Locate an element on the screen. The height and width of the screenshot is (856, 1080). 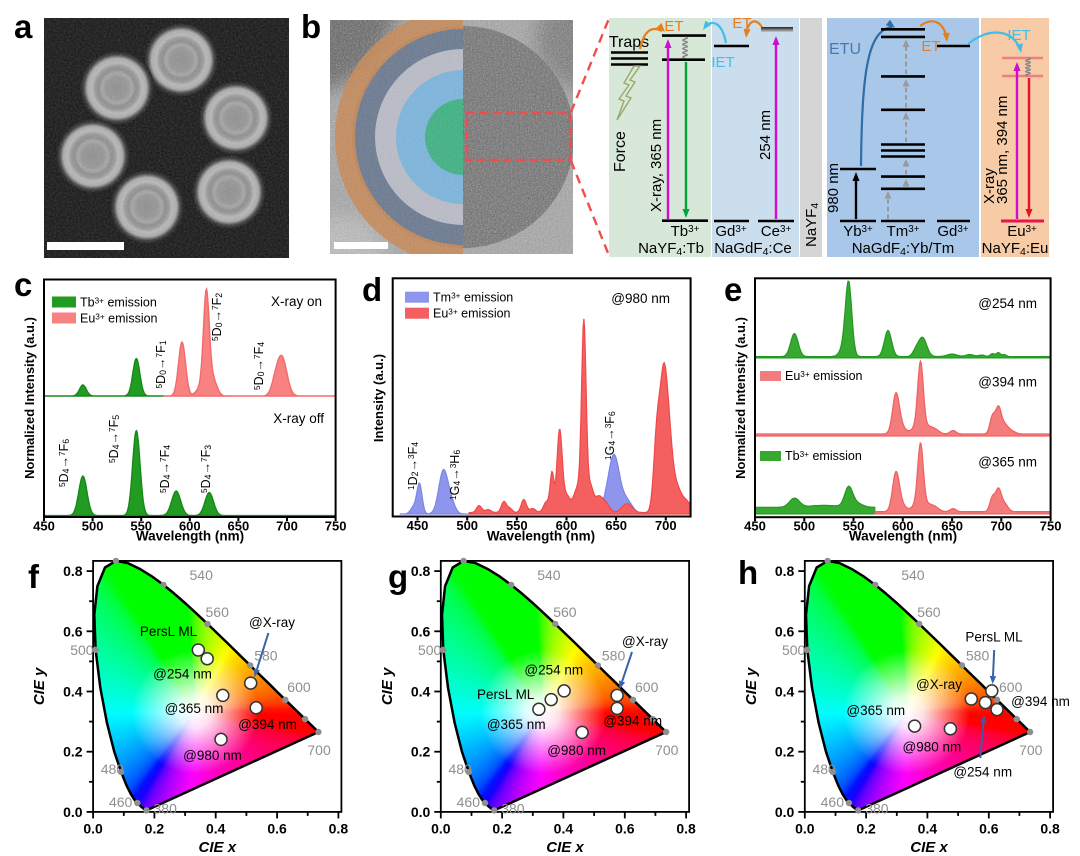
svg-text: Normalized Intensity (a.u.) is located at coordinates (29, 398).